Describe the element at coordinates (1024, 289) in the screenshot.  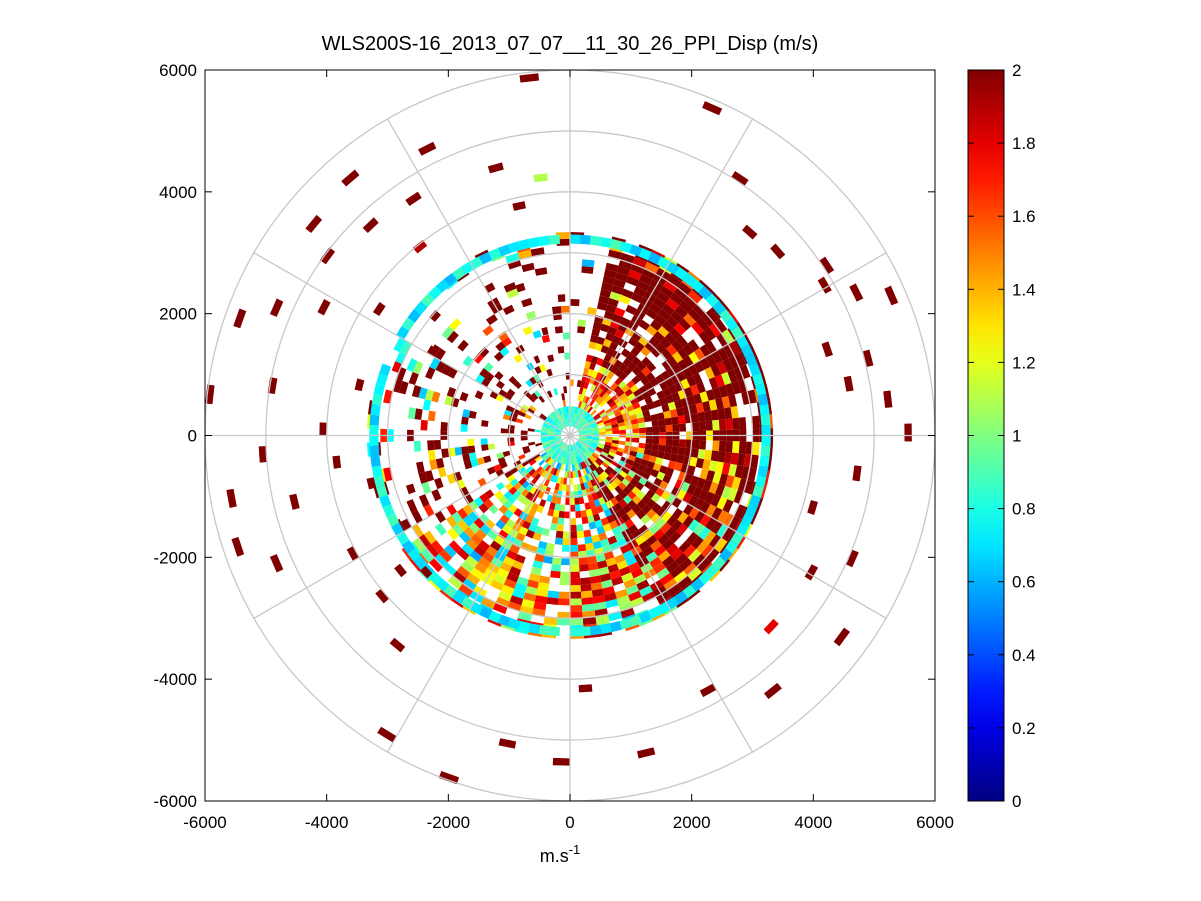
I see `colorbar-tick-label: 1.4` at that location.